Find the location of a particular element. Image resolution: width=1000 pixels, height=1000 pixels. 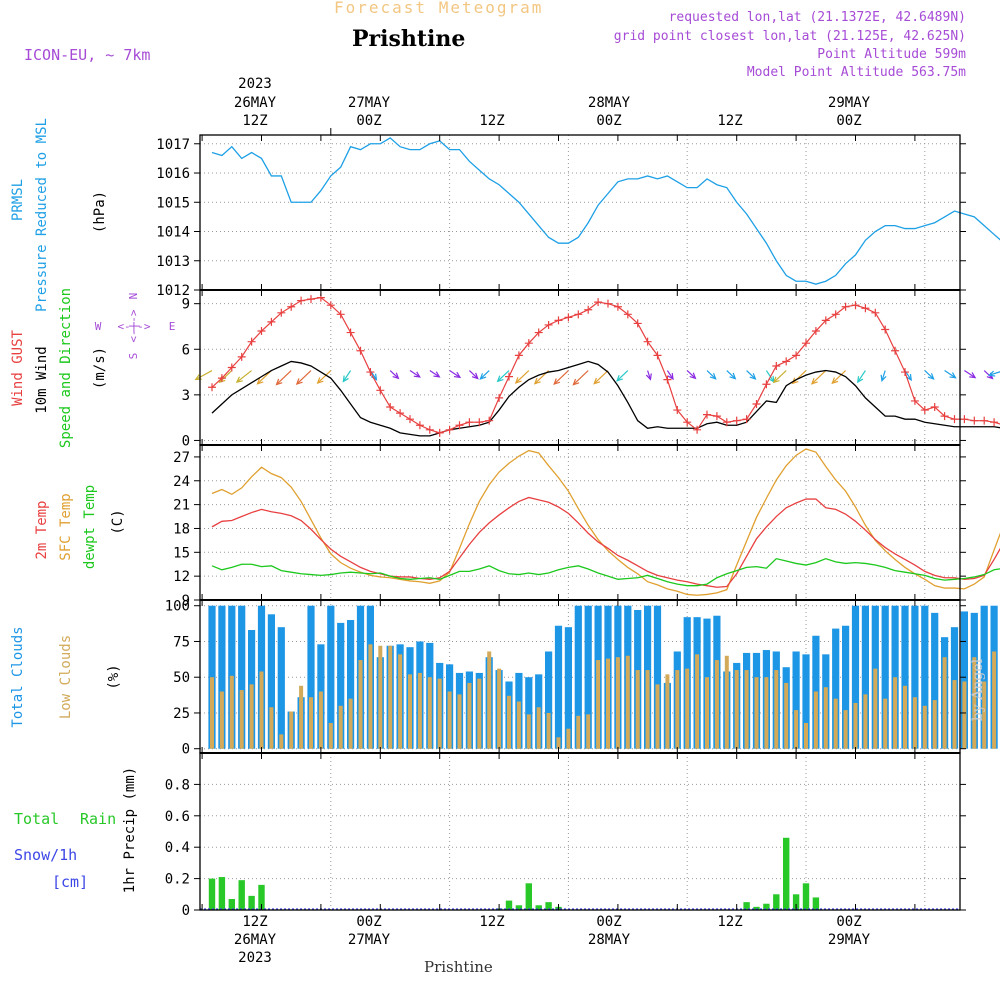

precip-legend-unit: [cm] is located at coordinates (70, 882).